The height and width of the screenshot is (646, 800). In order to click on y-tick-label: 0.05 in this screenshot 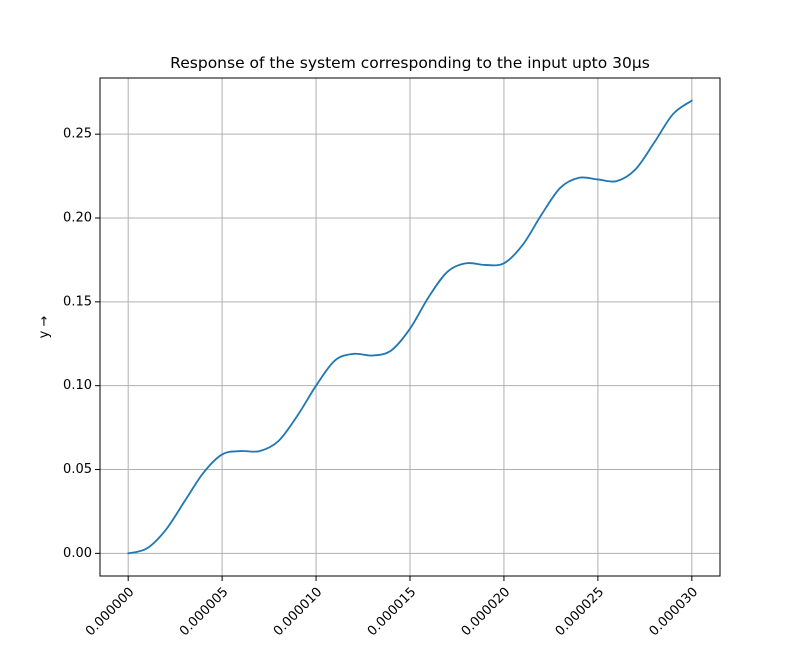, I will do `click(77, 469)`.